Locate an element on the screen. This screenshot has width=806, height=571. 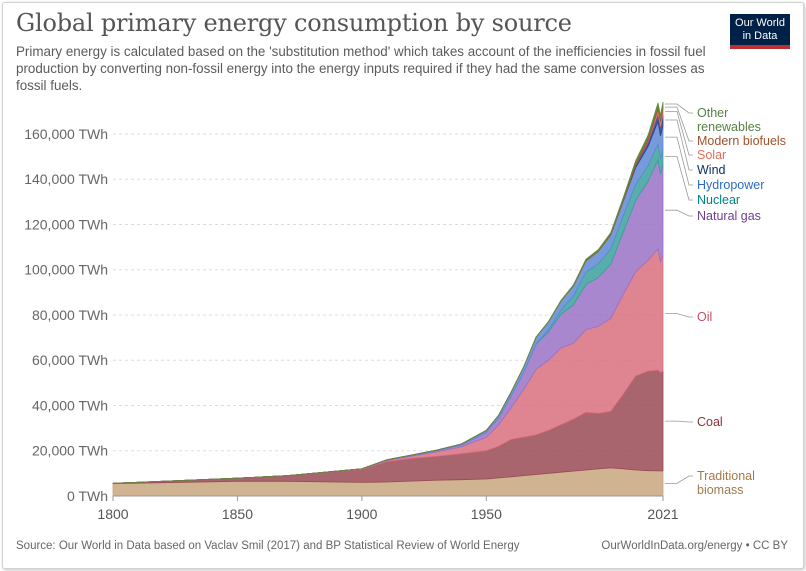
logo-accent-bar is located at coordinates (760, 47).